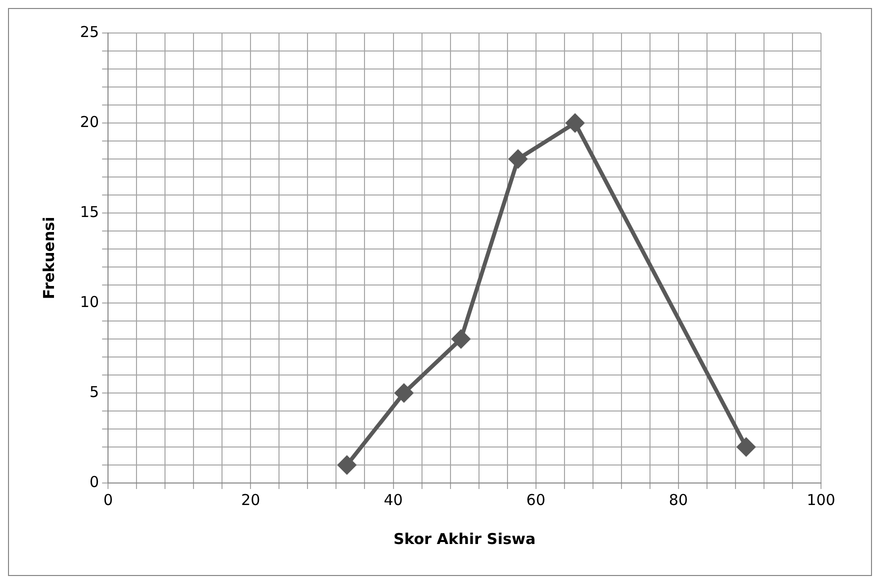 The width and height of the screenshot is (880, 584). What do you see at coordinates (49, 258) in the screenshot?
I see `y-axis-title: Frekuensi` at bounding box center [49, 258].